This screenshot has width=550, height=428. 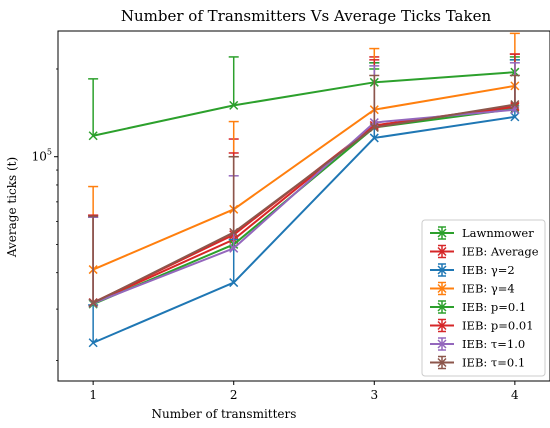 I want to click on legend-item: IEB: p=0.01, so click(x=482, y=326).